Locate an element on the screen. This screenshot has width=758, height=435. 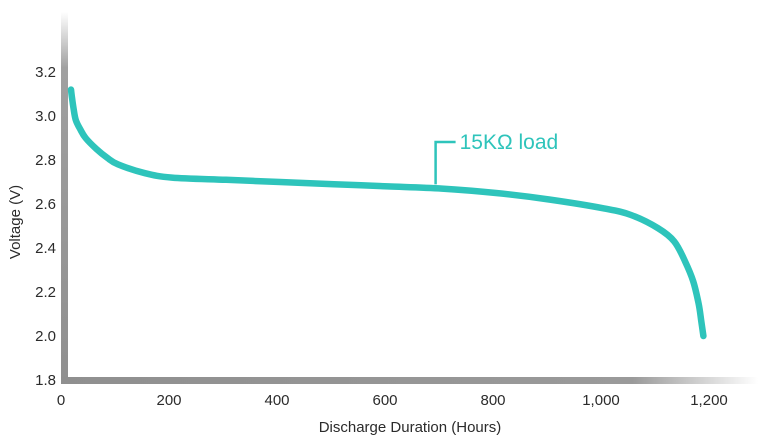
x-tick-label: 200 is located at coordinates (168, 400).